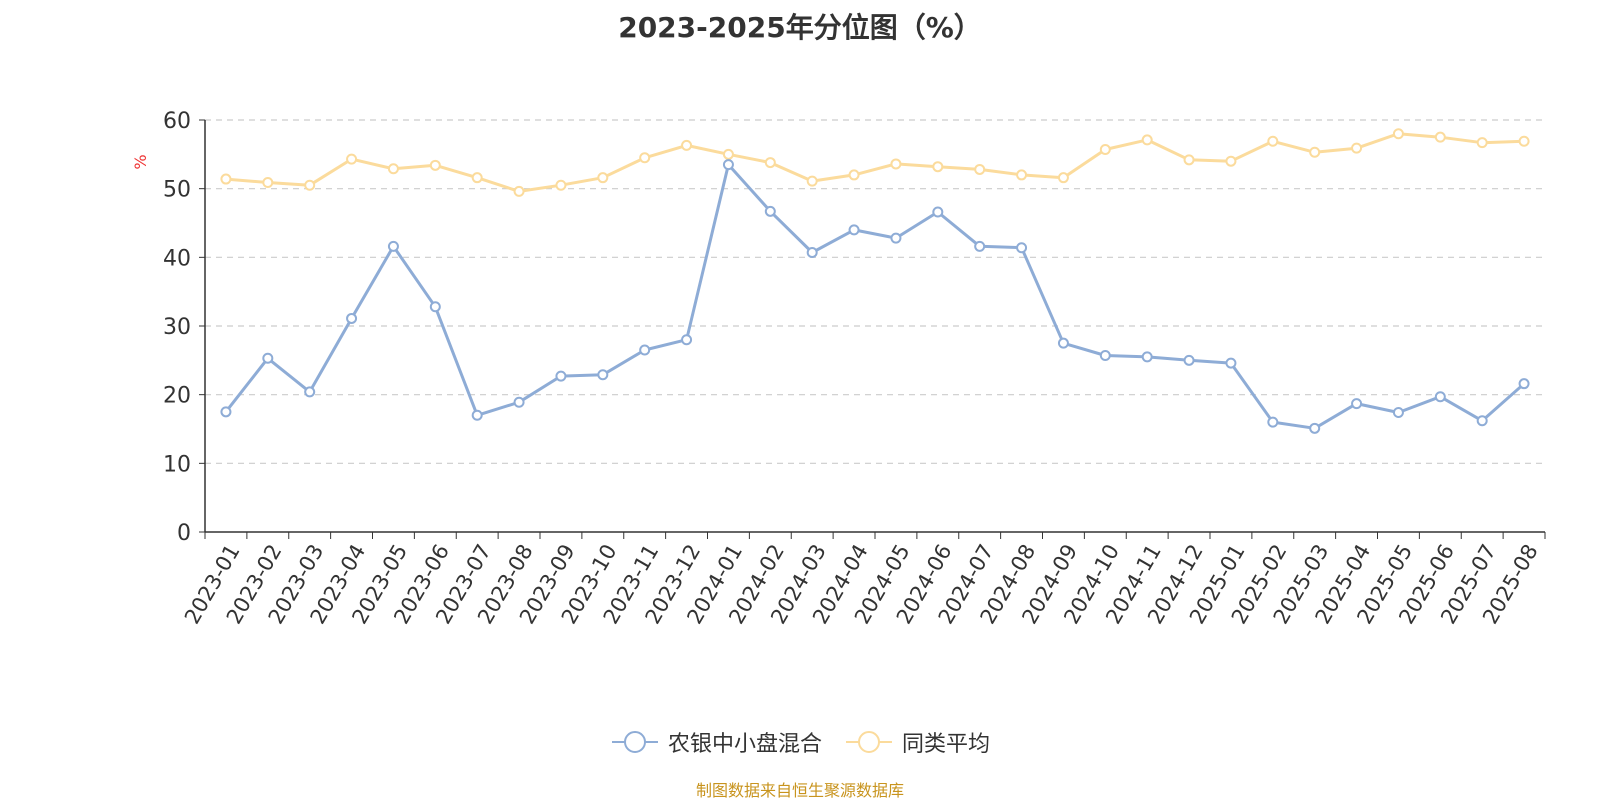 The height and width of the screenshot is (800, 1600). I want to click on legend-item-peer-average: 同类平均, so click(917, 742).